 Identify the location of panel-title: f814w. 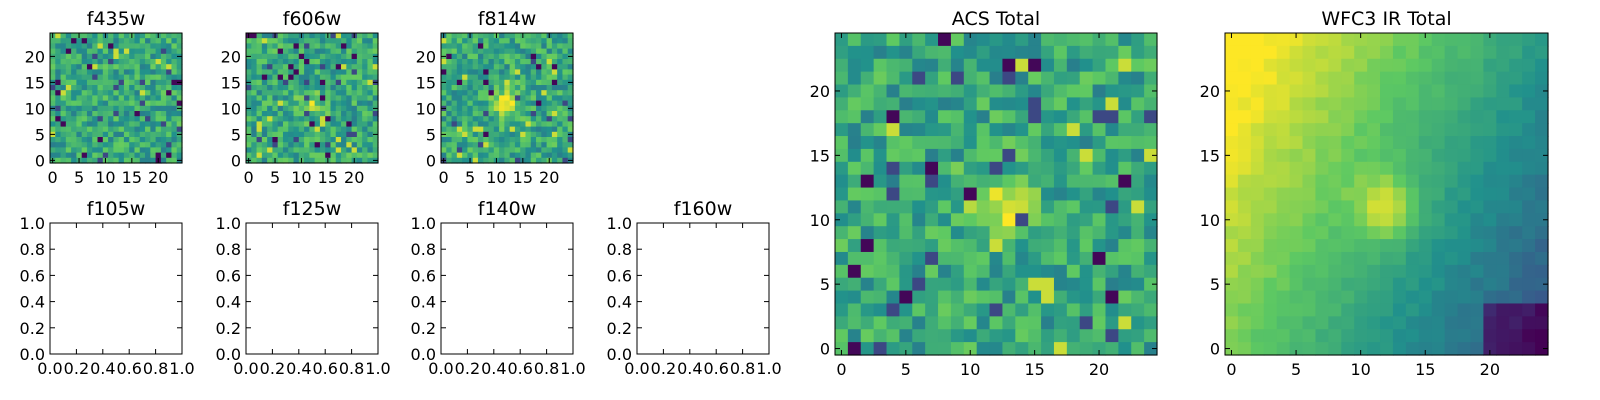
(507, 19).